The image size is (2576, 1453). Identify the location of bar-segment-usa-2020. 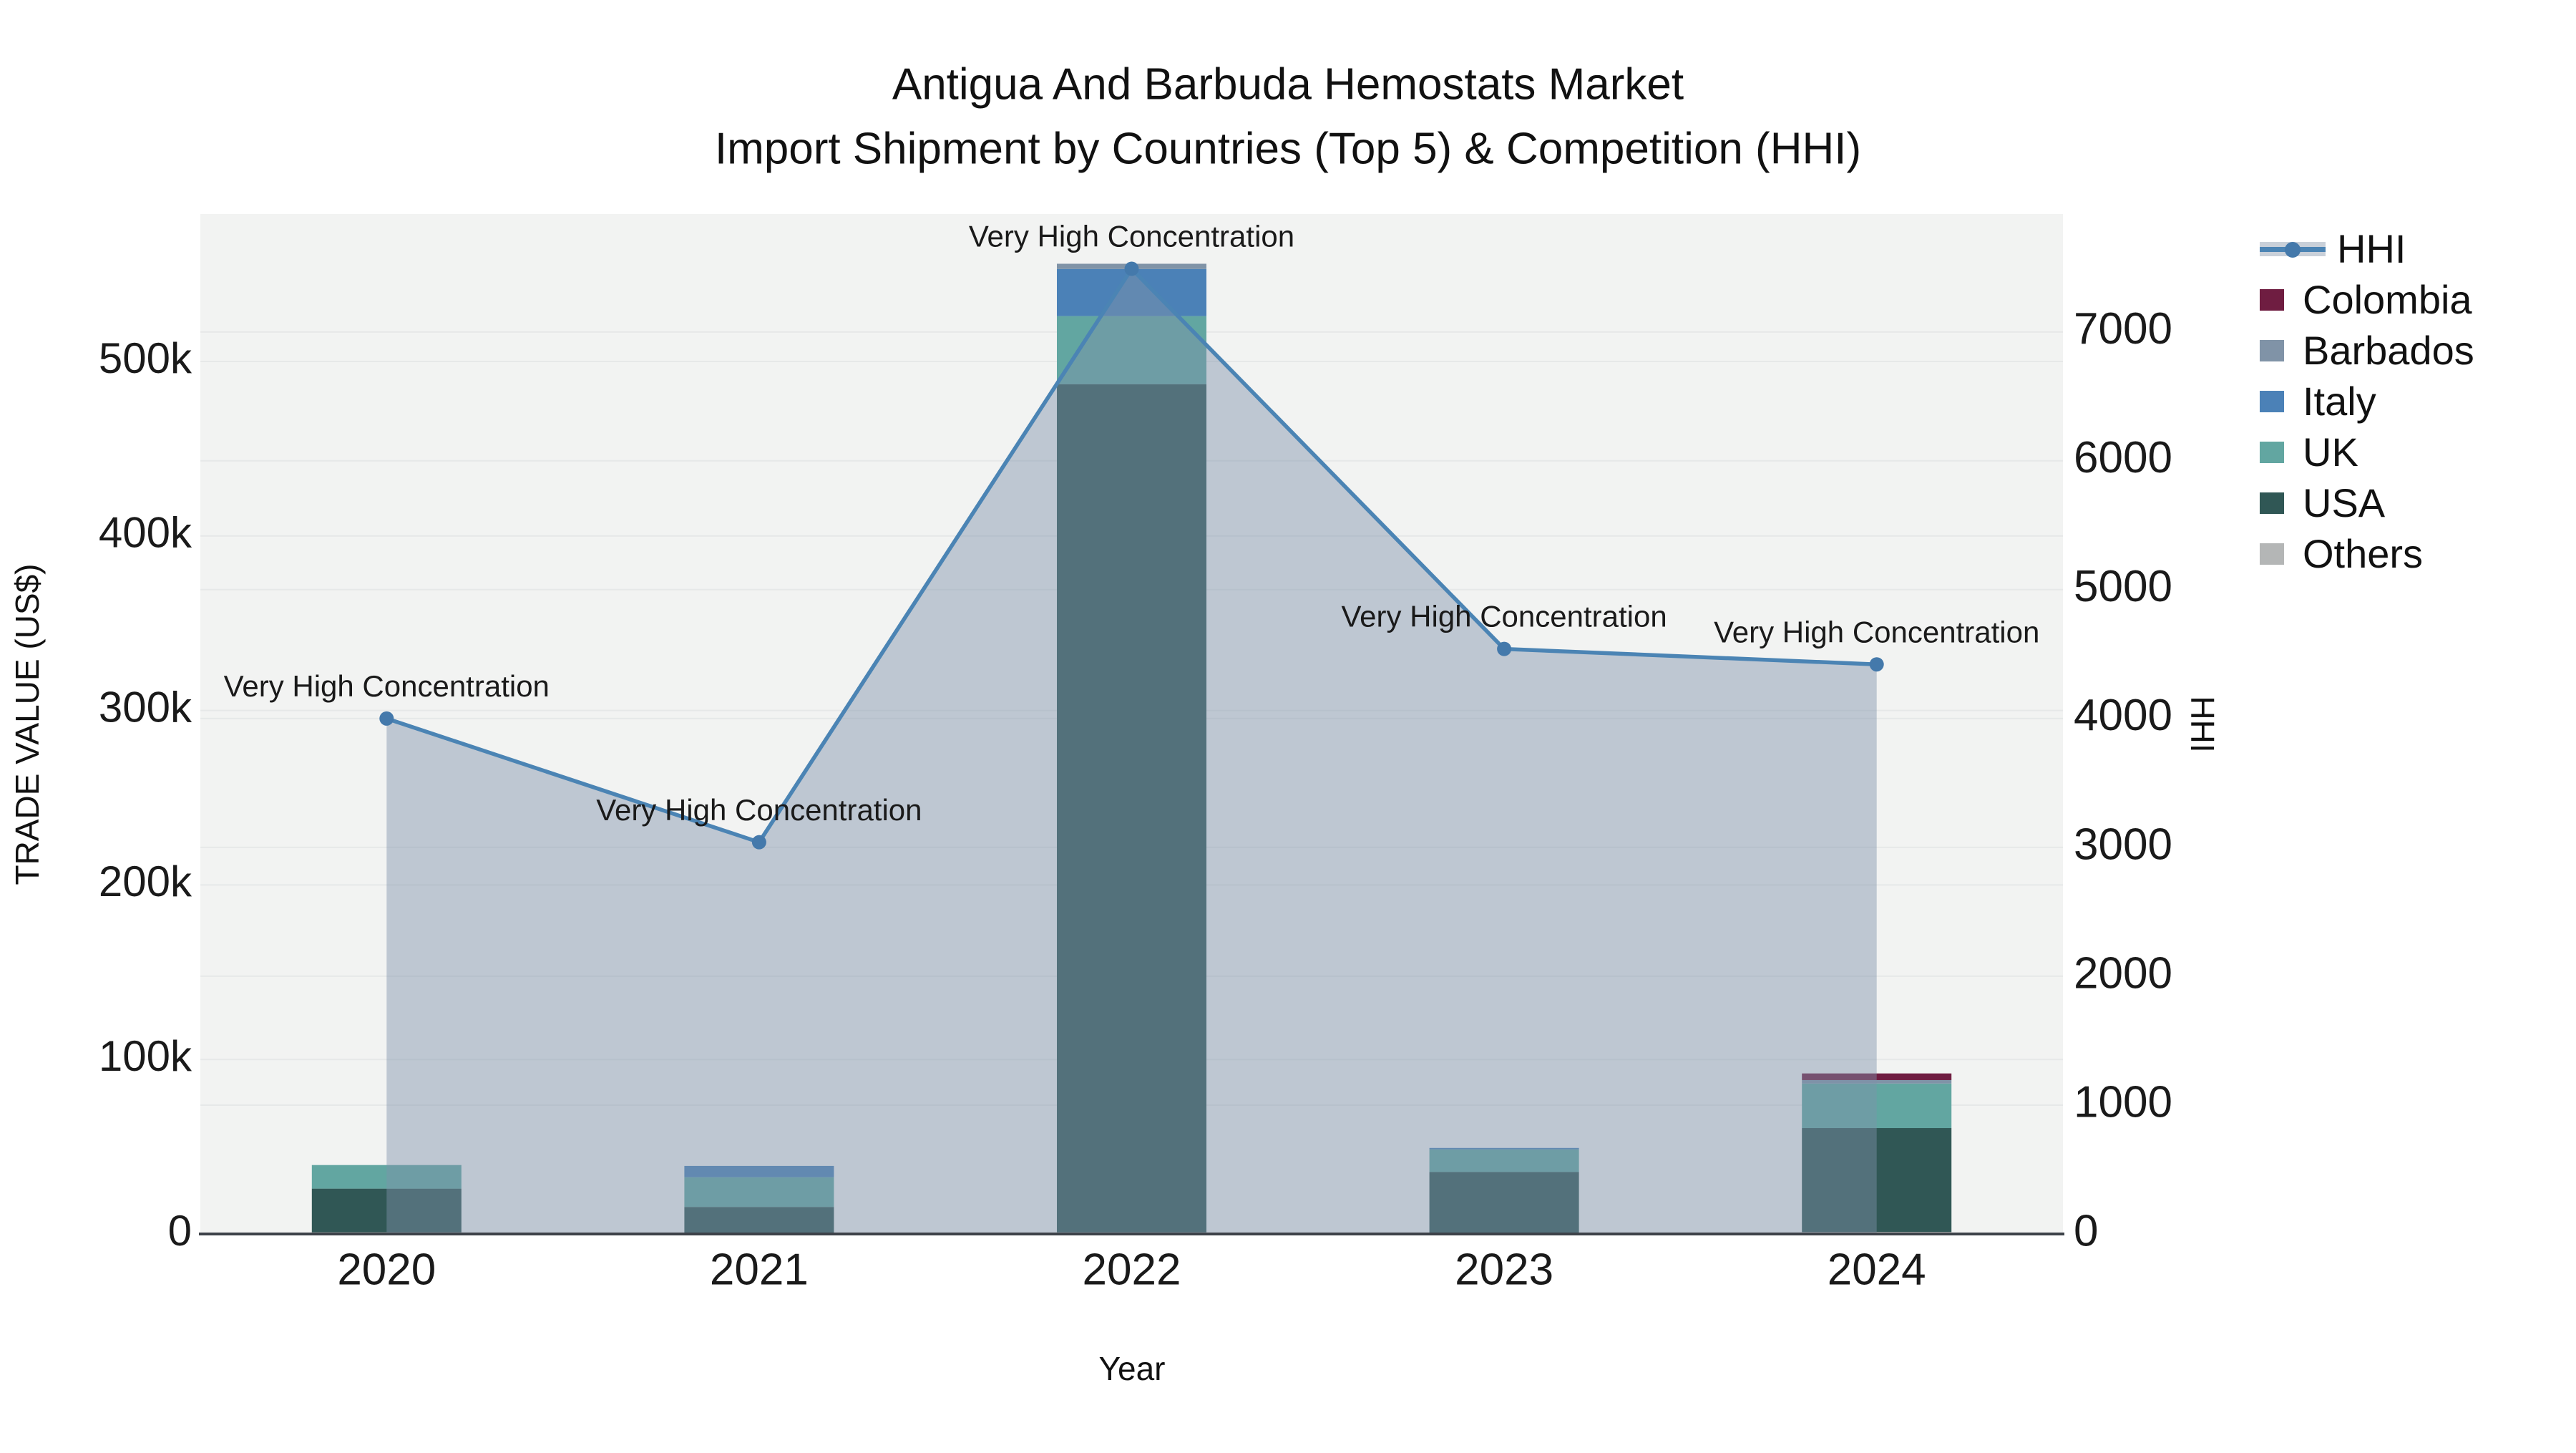
(386, 1210).